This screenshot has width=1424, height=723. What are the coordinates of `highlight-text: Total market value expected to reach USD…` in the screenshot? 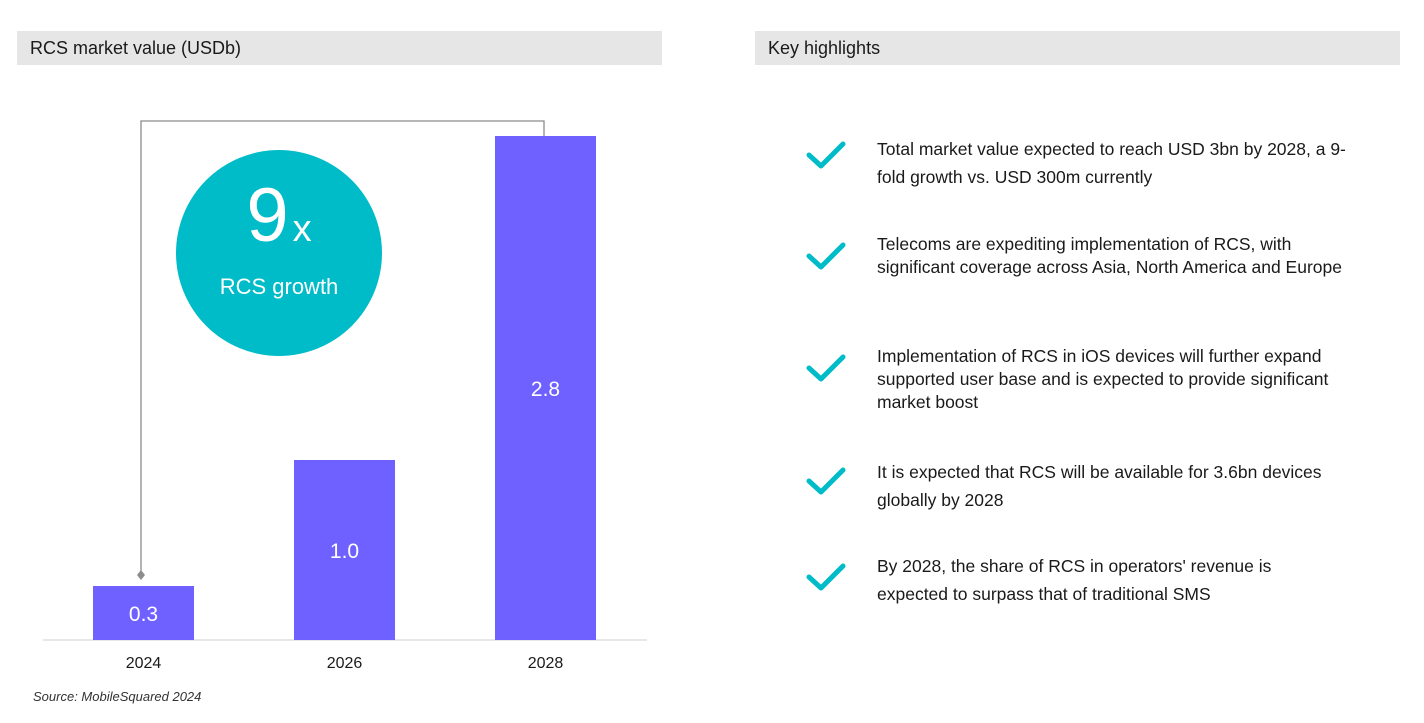 It's located at (1111, 163).